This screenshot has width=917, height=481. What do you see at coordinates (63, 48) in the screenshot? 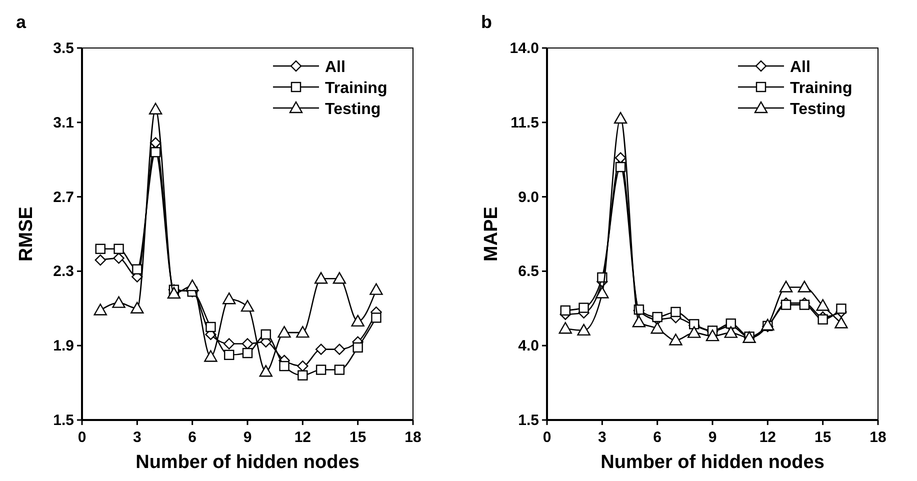
I see `y-tick-label: 3.5` at bounding box center [63, 48].